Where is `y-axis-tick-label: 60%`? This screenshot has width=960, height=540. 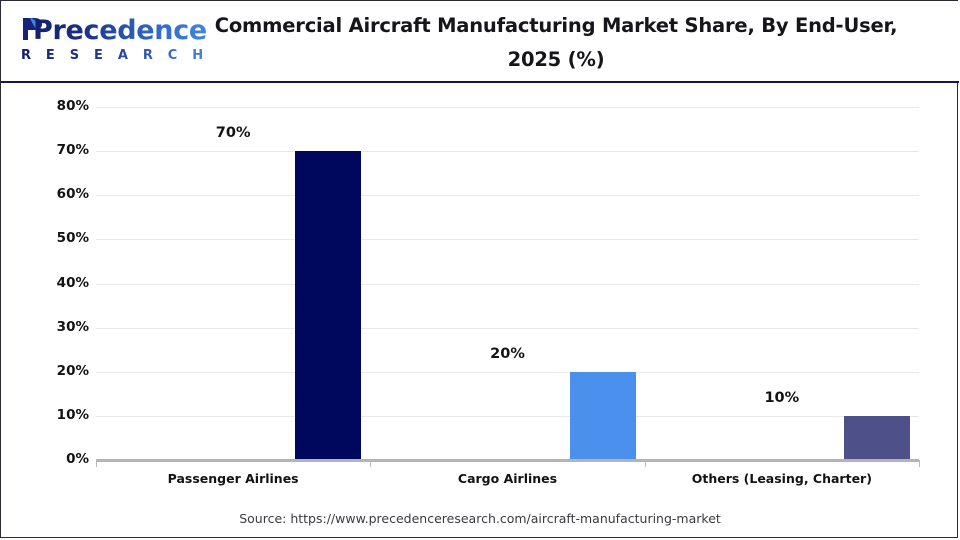 y-axis-tick-label: 60% is located at coordinates (72, 194).